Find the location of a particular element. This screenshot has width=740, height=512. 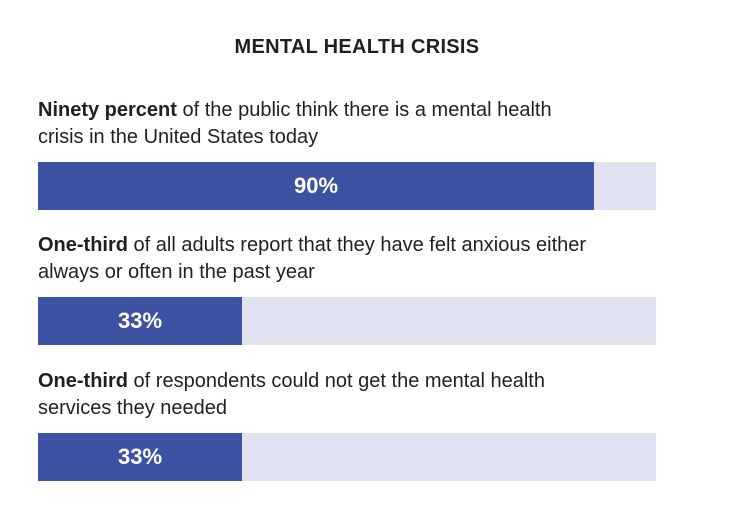

chart-title: MENTAL HEALTH CRISIS is located at coordinates (357, 47).